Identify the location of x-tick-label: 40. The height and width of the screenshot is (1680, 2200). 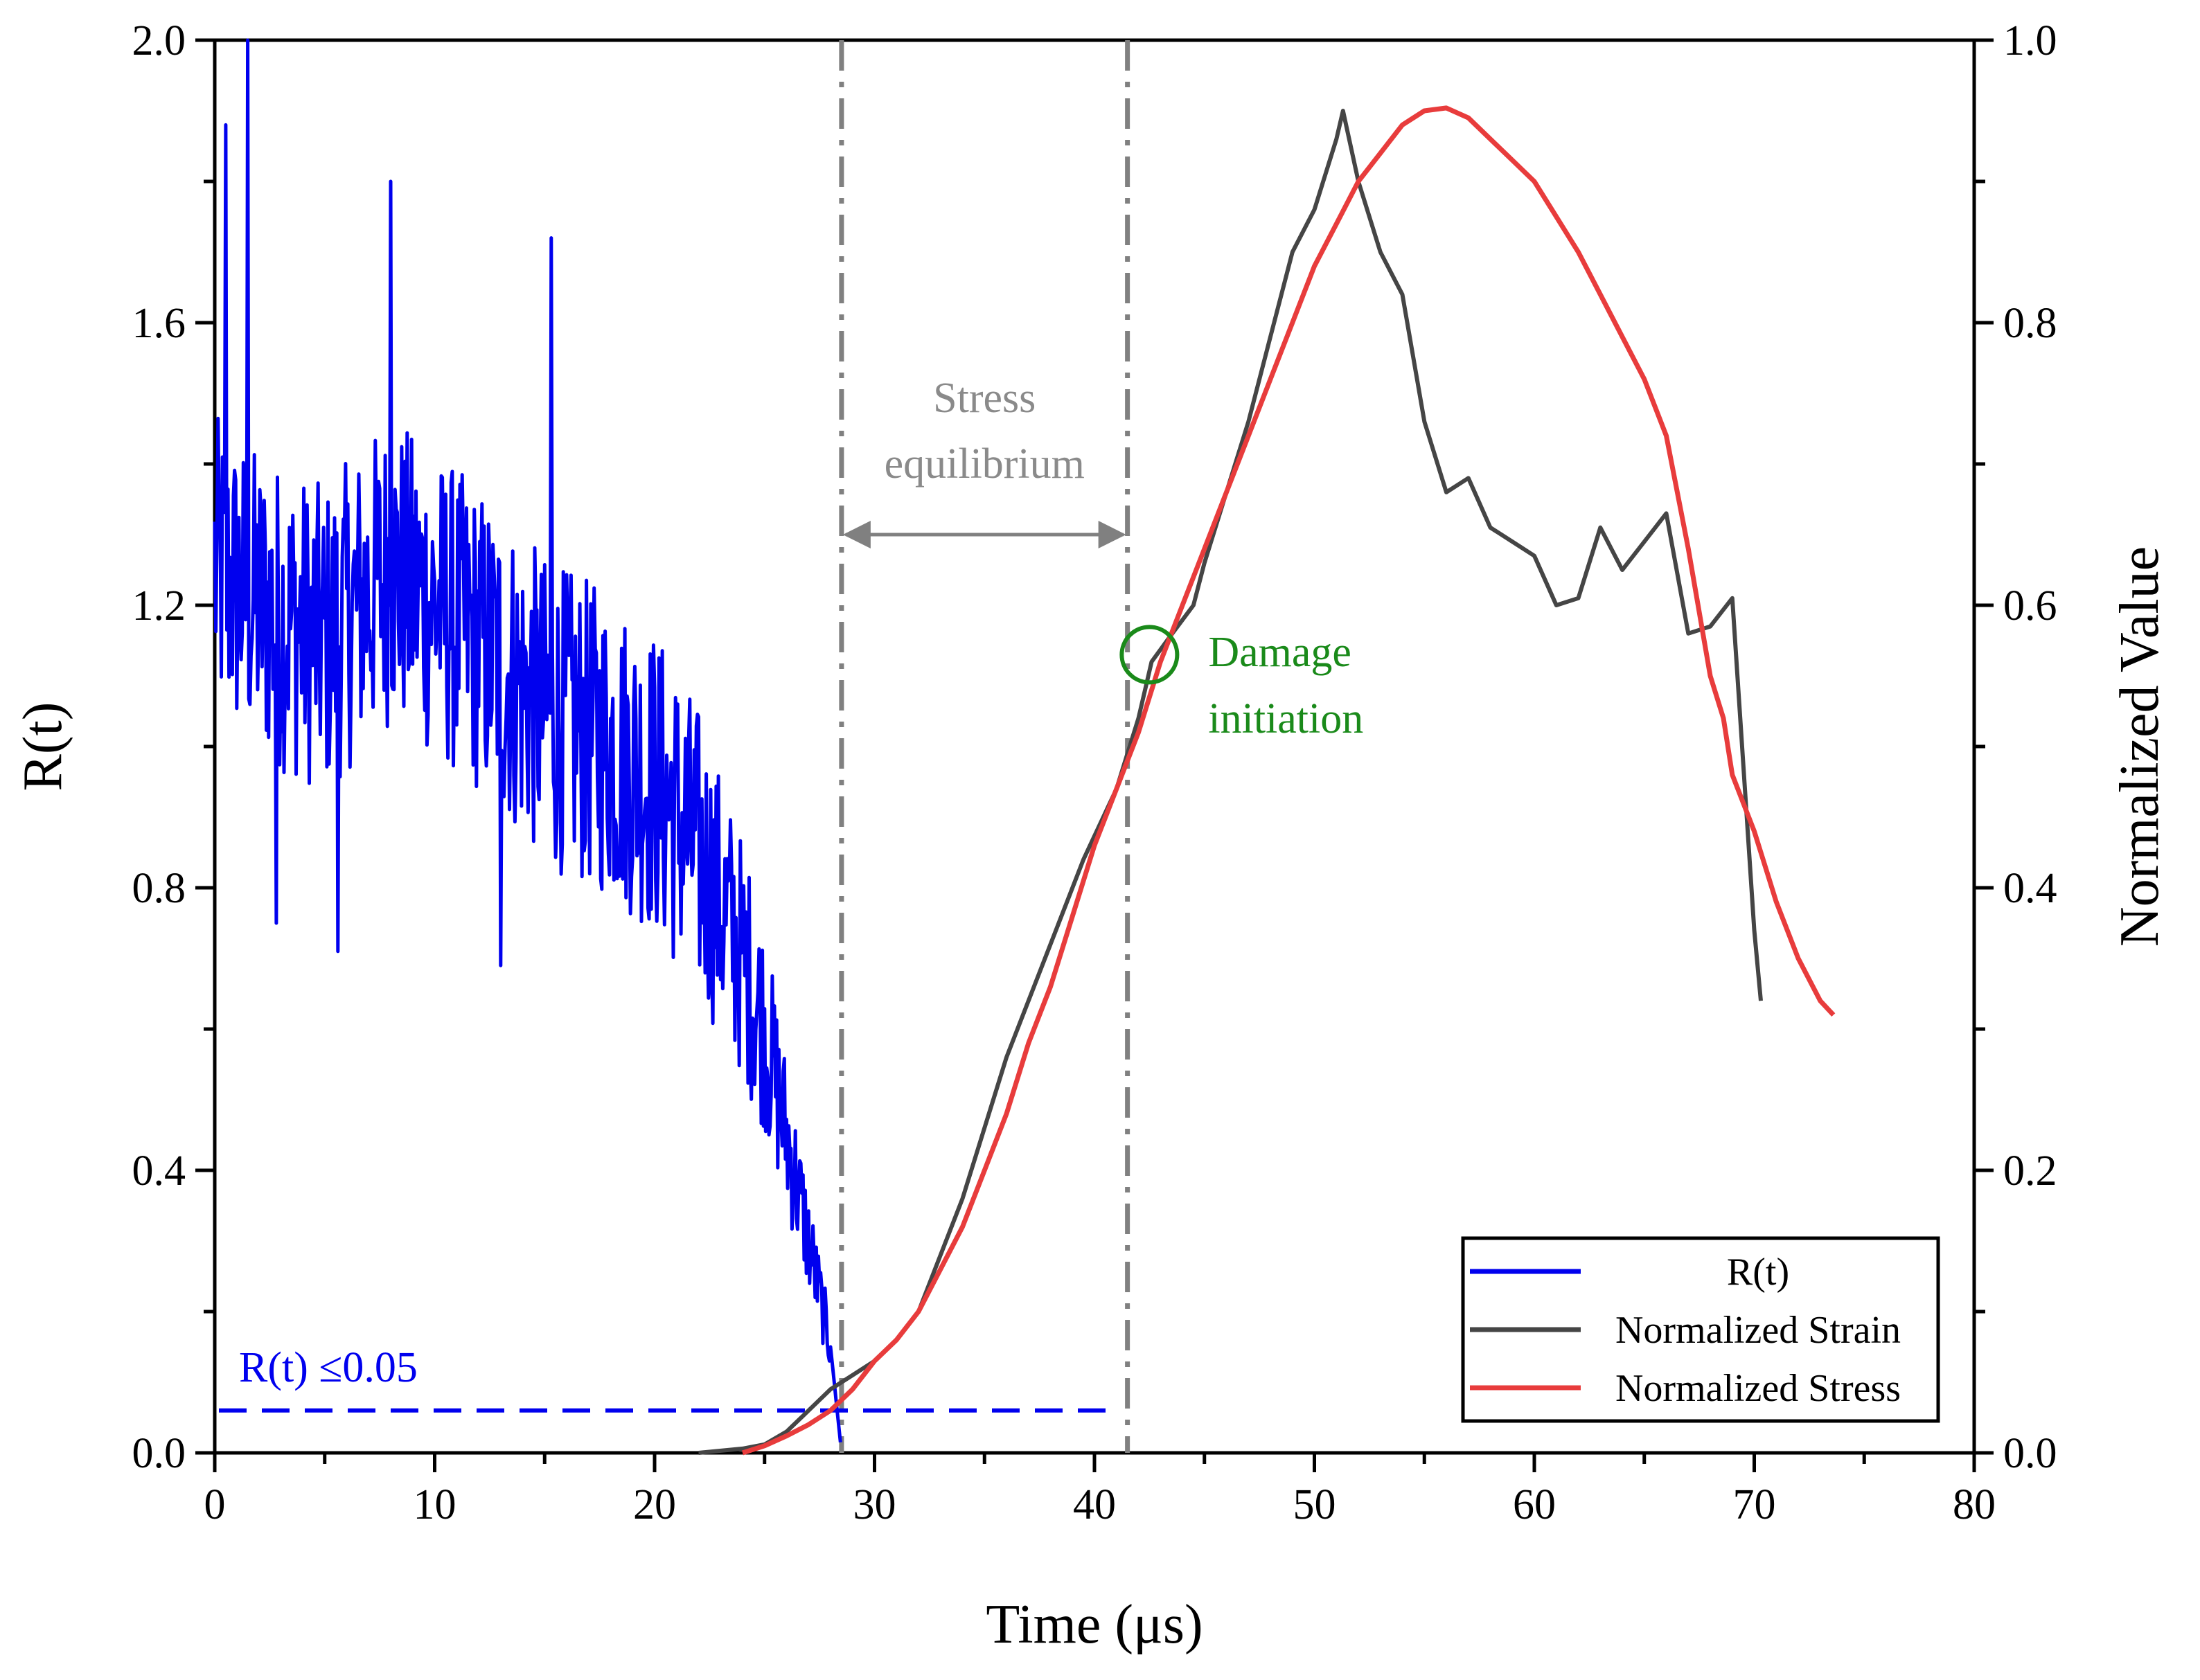
(1094, 1504).